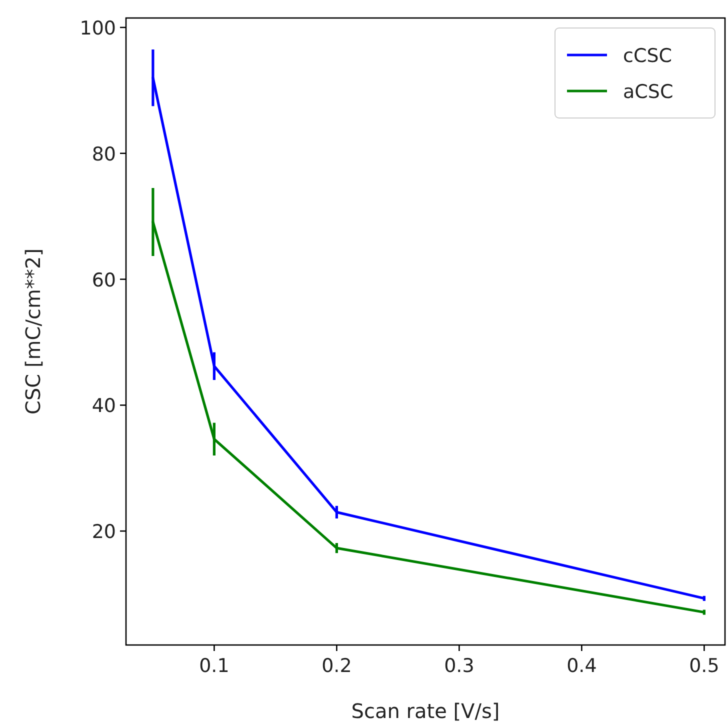  What do you see at coordinates (98, 28) in the screenshot?
I see `y-tick-label: 100` at bounding box center [98, 28].